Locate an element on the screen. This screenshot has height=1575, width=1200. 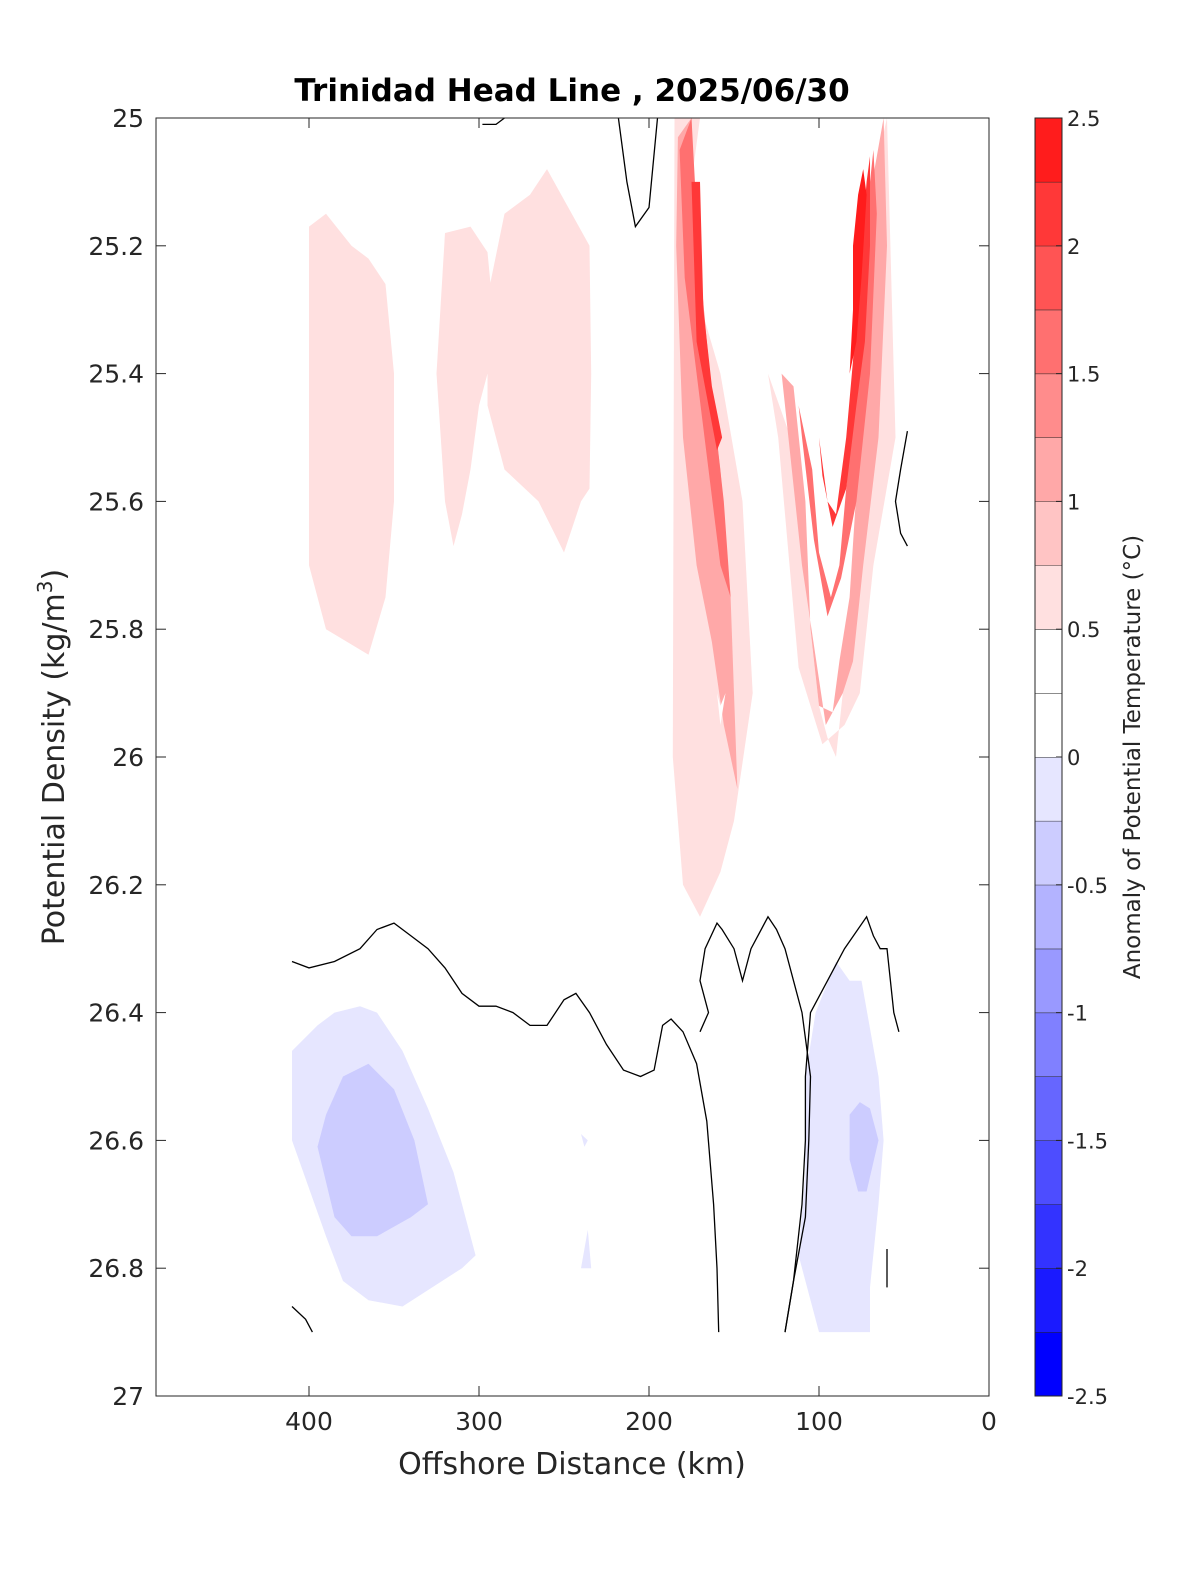
y-axis-label-close: ) is located at coordinates (54, 575).